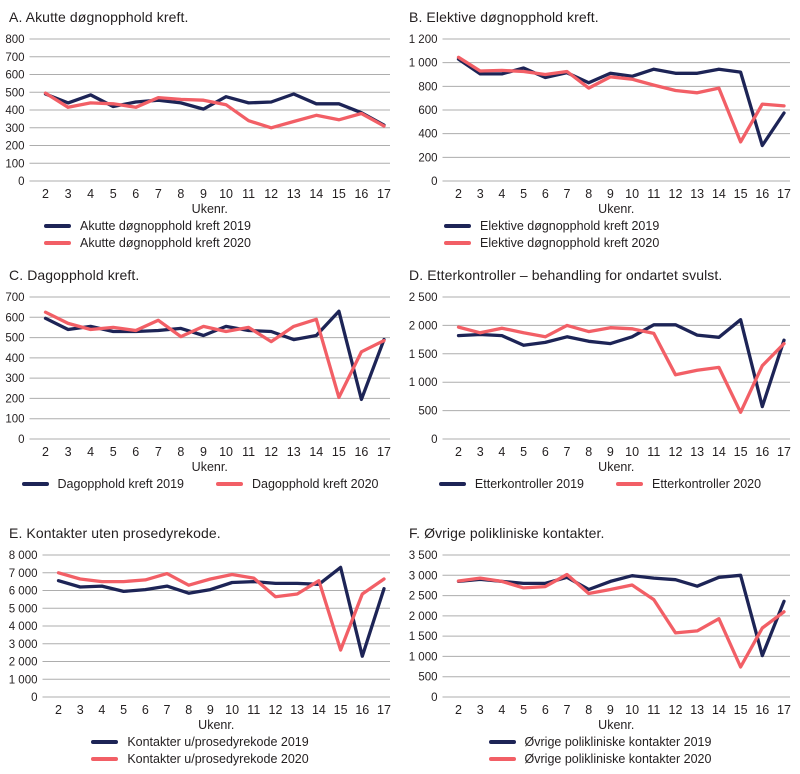 The width and height of the screenshot is (800, 774). What do you see at coordinates (99, 17) in the screenshot?
I see `chart-title-a: A. Akutte døgnopphold kreft.` at bounding box center [99, 17].